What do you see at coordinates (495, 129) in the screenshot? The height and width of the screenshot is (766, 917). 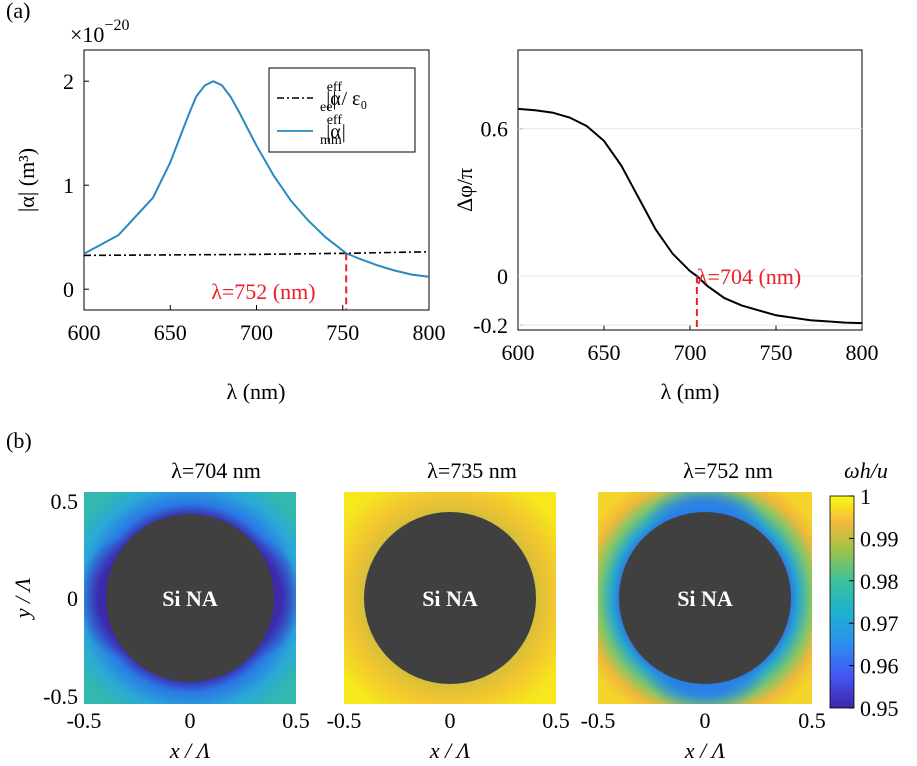 I see `y-tick-label-2-2: 0.6` at bounding box center [495, 129].